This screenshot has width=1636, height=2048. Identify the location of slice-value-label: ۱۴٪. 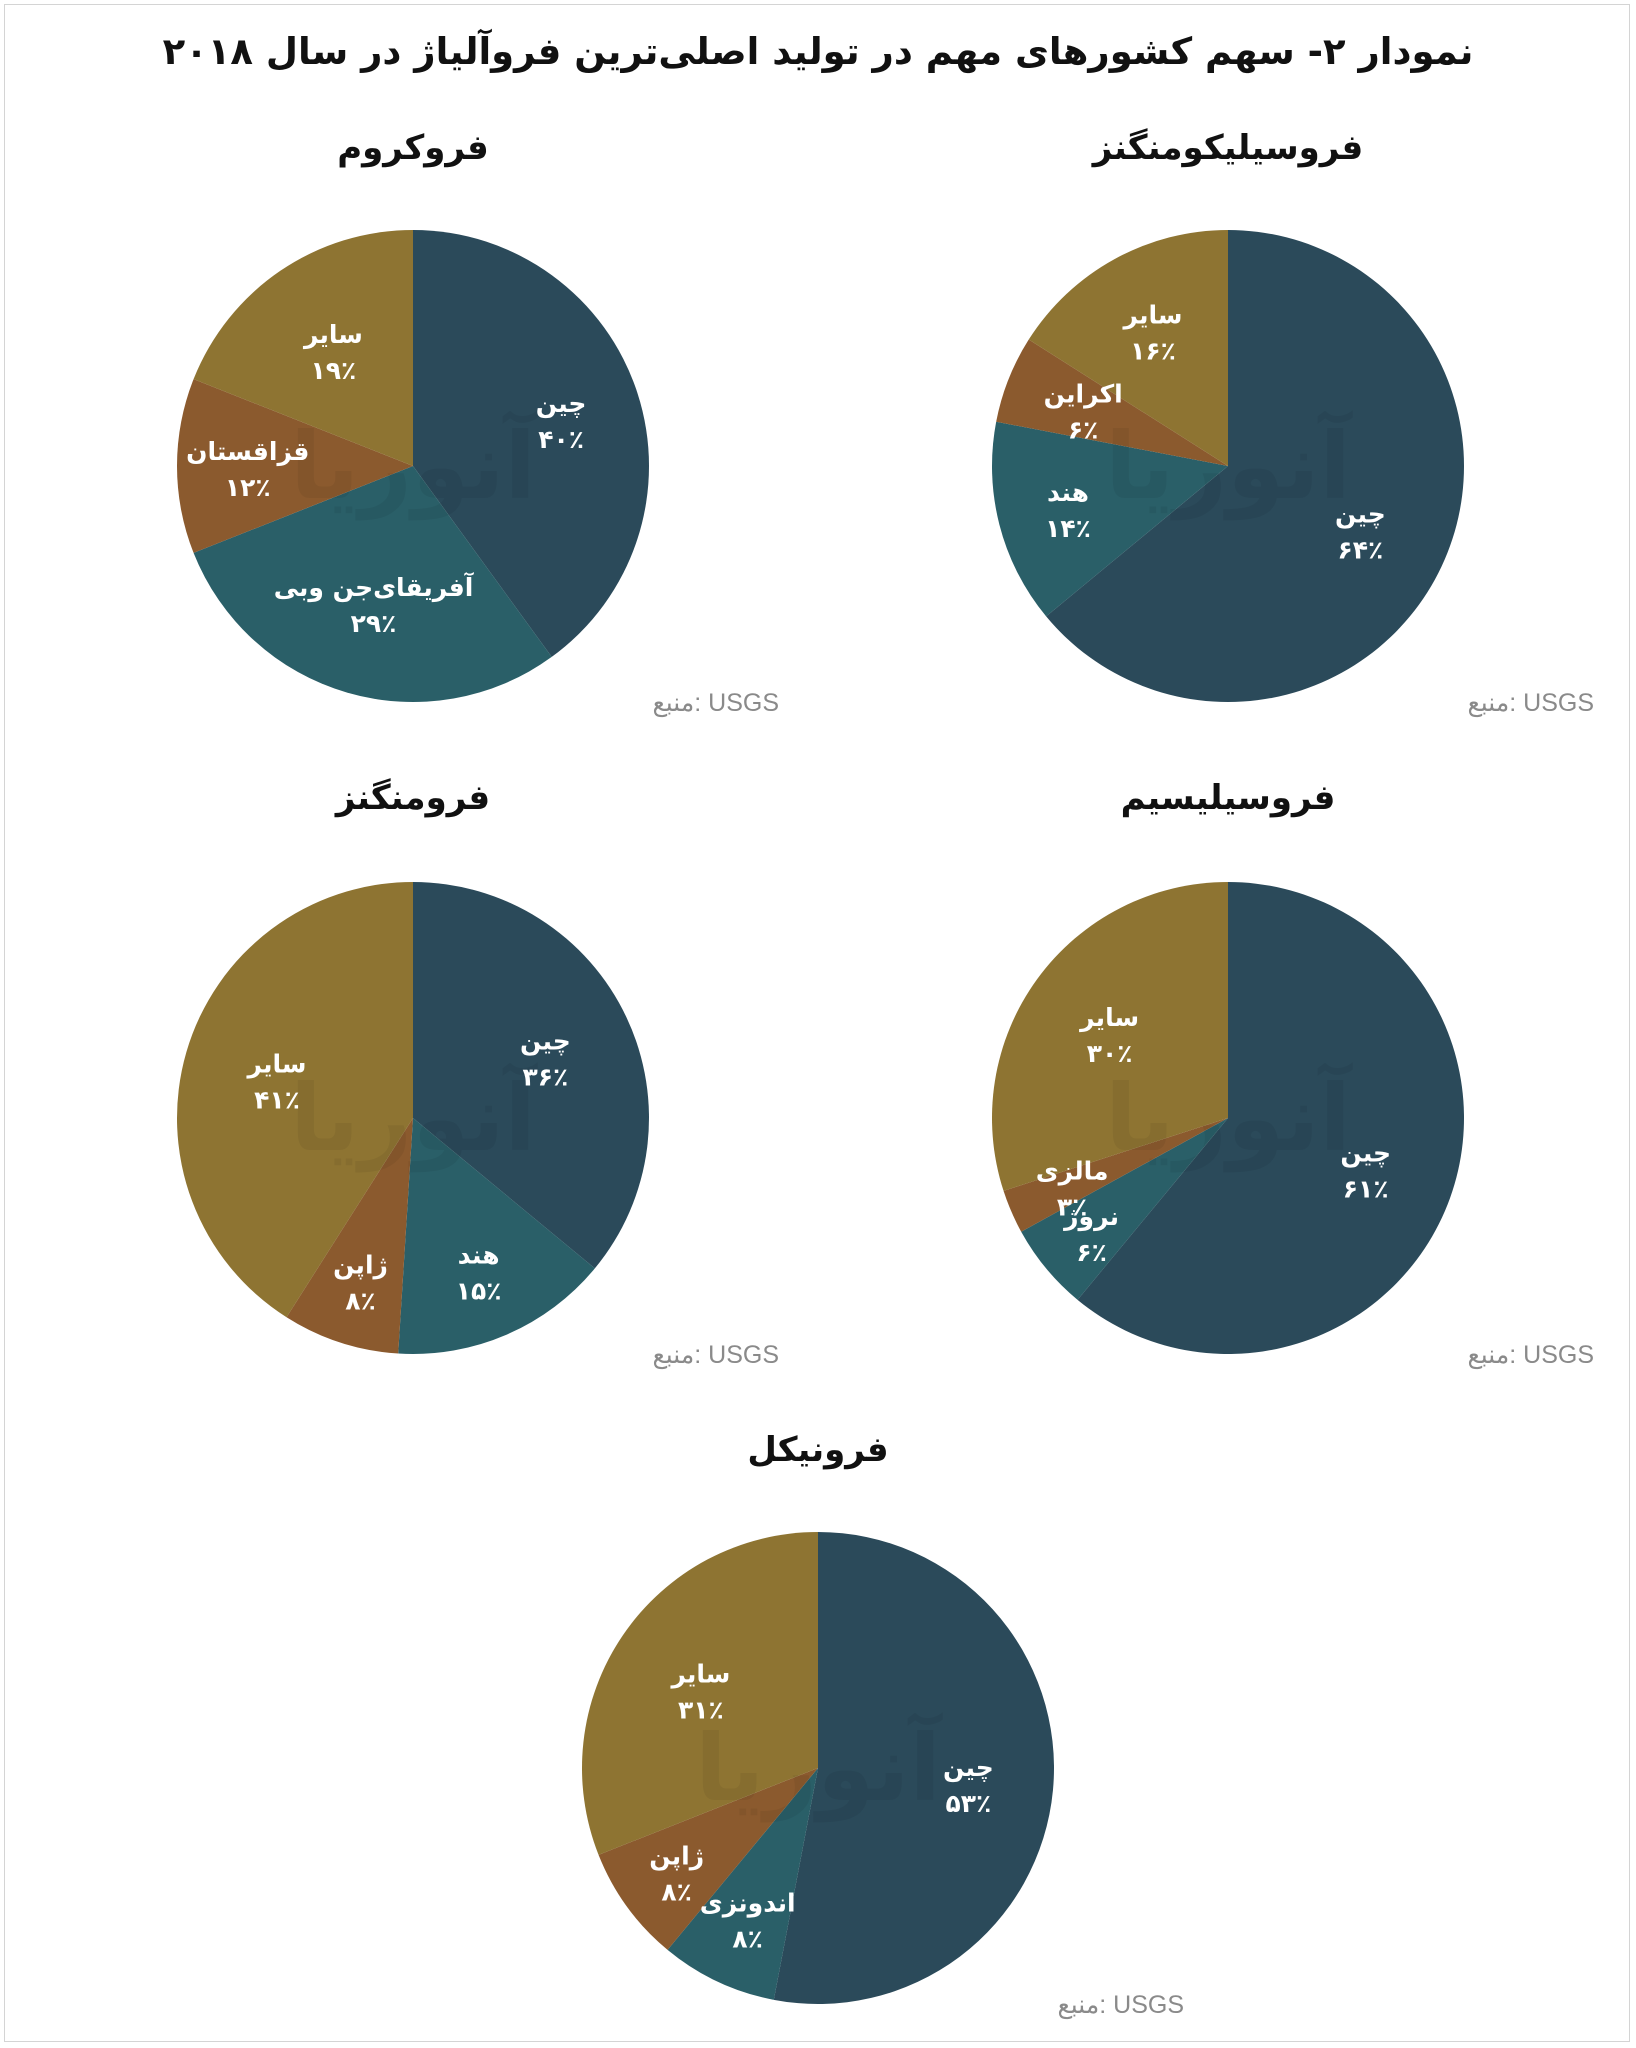
(1068, 528).